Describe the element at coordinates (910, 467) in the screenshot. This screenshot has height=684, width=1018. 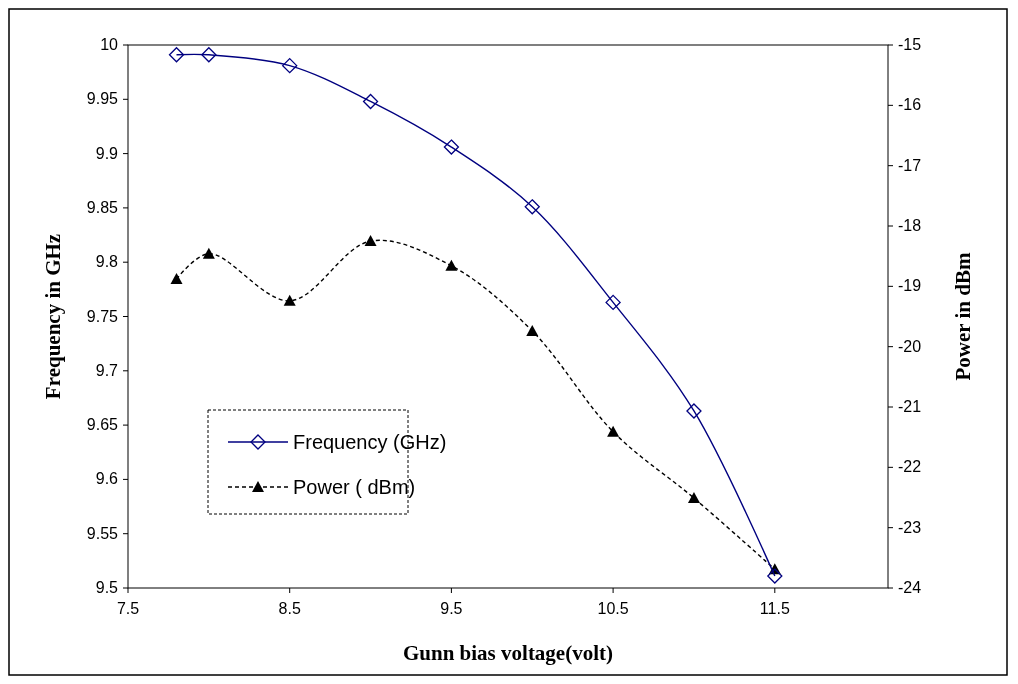
I see `y2-tick-label: -22` at that location.